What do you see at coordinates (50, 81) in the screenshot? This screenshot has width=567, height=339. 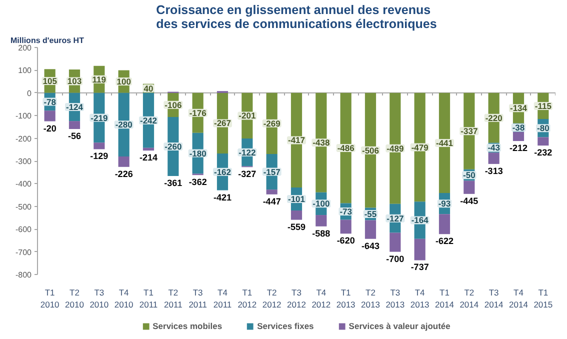 I see `data-label: 105` at bounding box center [50, 81].